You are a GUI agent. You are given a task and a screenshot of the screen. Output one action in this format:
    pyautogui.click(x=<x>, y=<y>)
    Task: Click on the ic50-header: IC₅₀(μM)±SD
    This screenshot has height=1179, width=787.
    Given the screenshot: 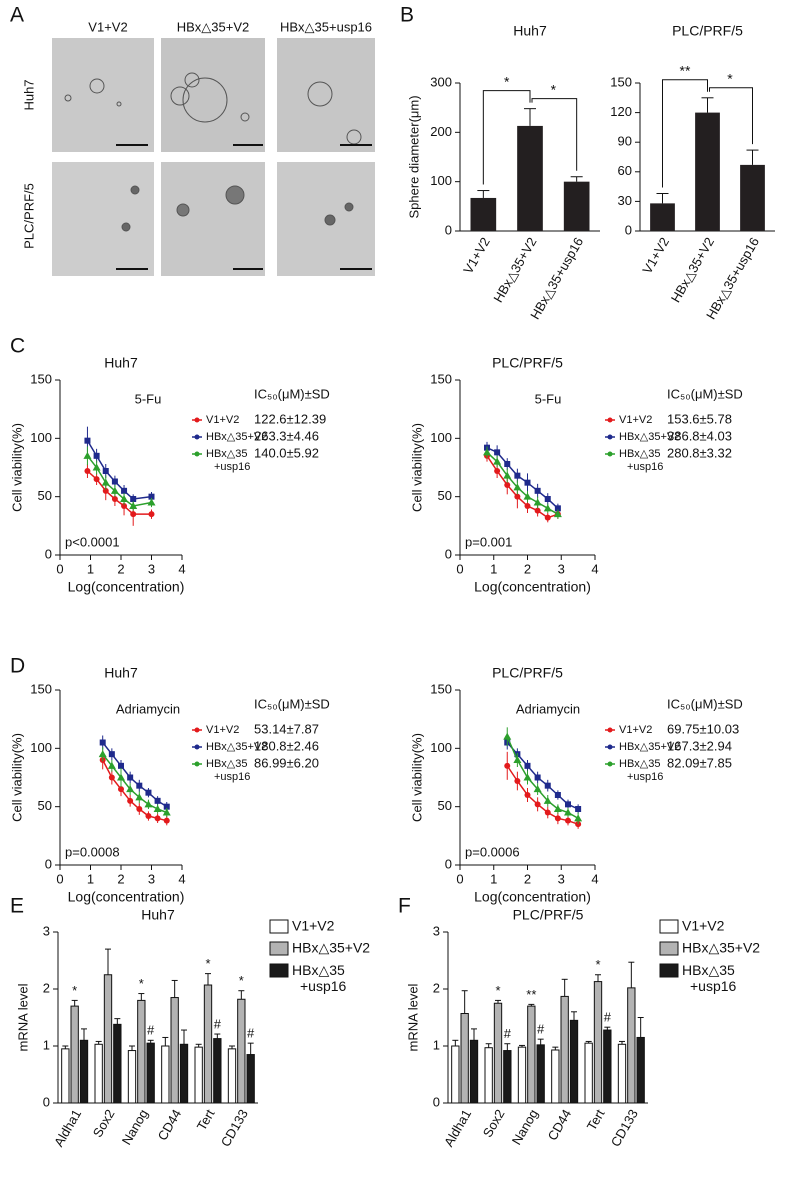 What is the action you would take?
    pyautogui.click(x=292, y=393)
    